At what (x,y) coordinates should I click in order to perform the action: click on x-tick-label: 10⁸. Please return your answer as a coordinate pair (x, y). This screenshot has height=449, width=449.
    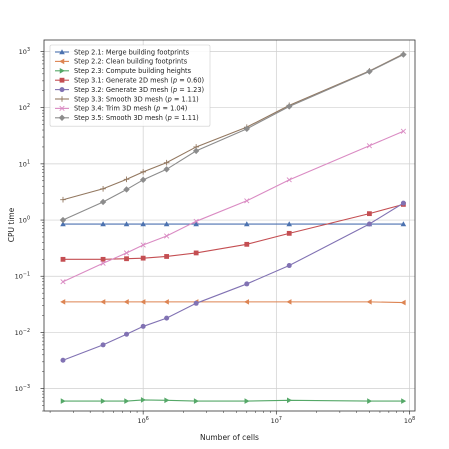
    Looking at the image, I should click on (409, 420).